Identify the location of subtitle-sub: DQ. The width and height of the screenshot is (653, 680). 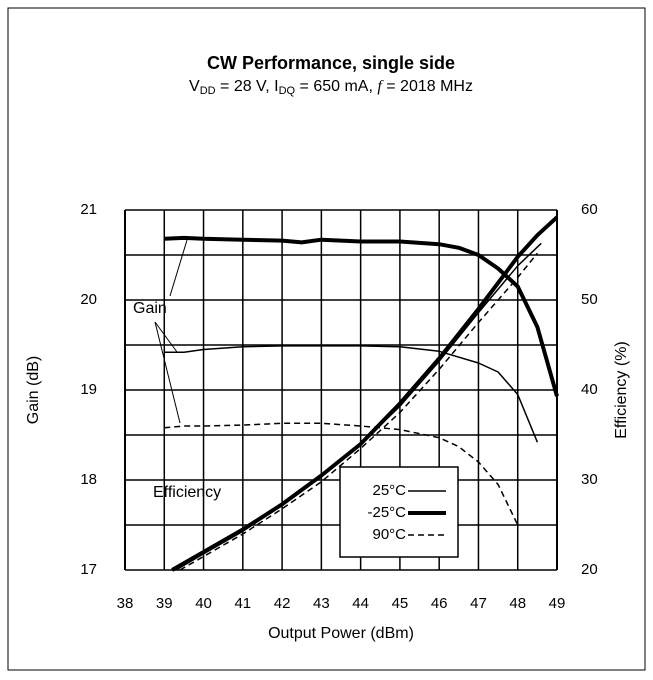
(287, 91).